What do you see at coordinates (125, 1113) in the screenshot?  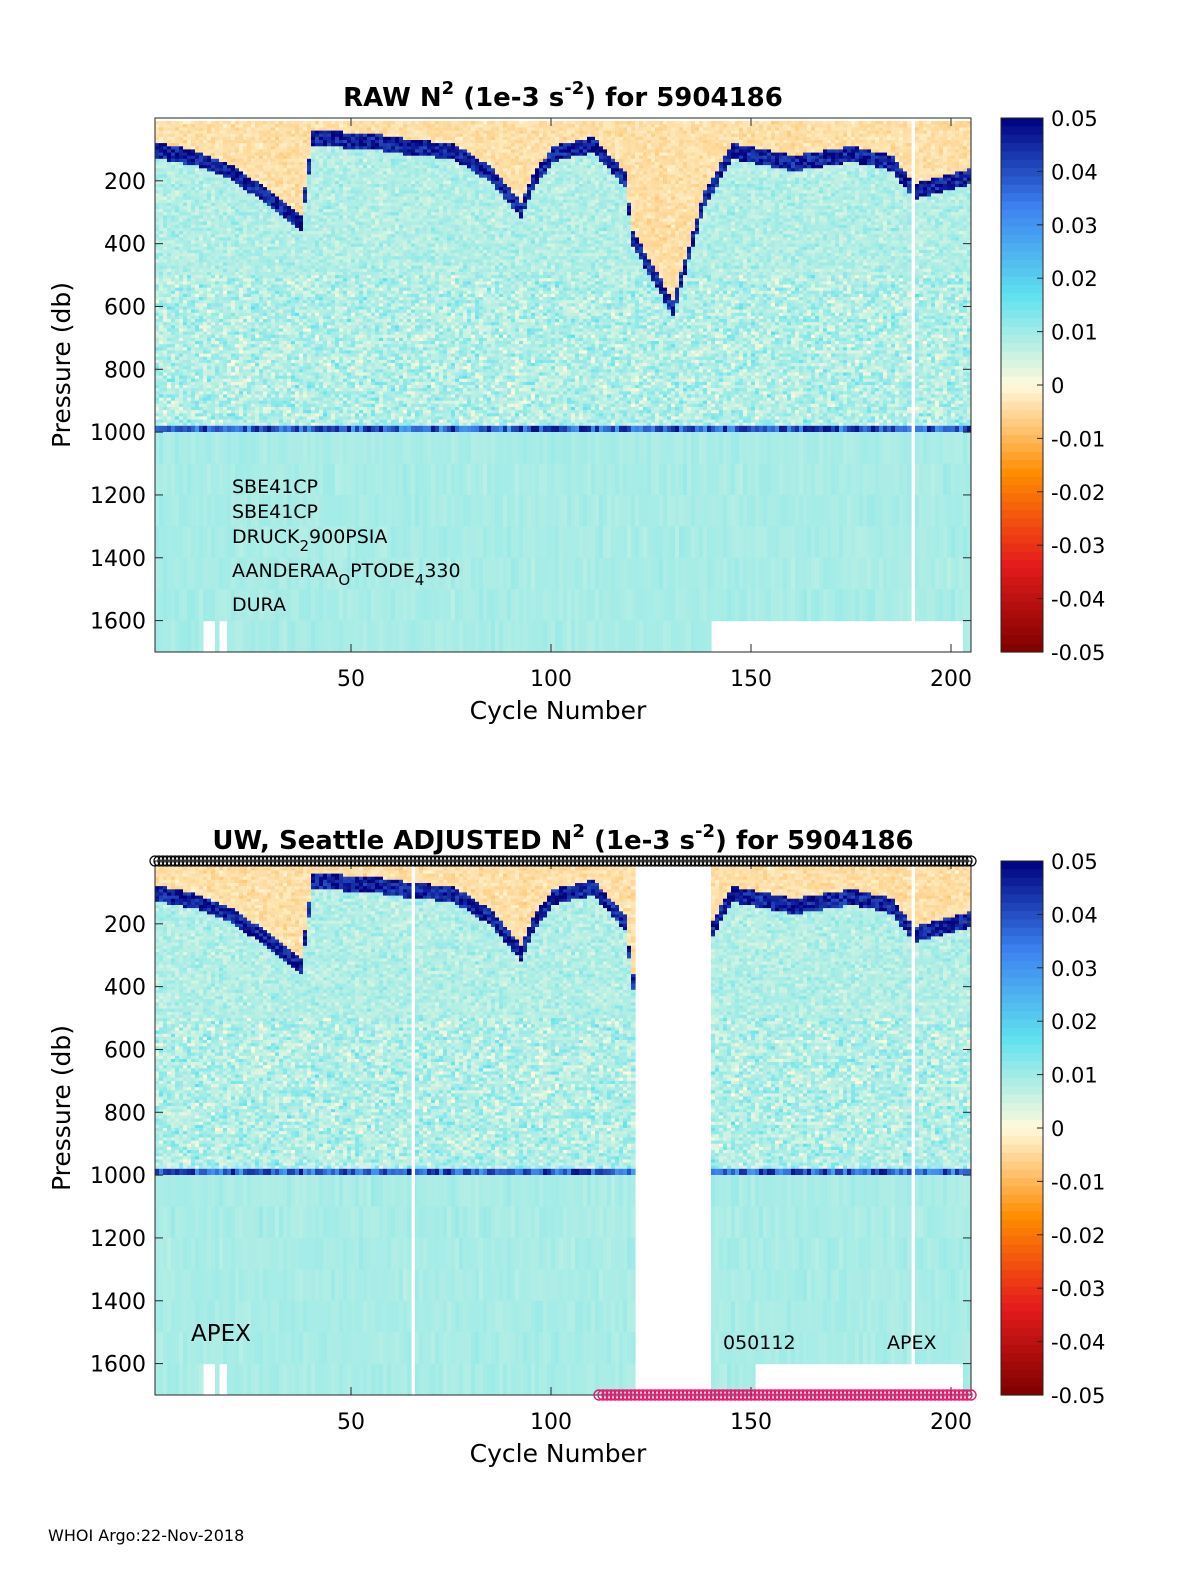 I see `y-tick-label: 800` at bounding box center [125, 1113].